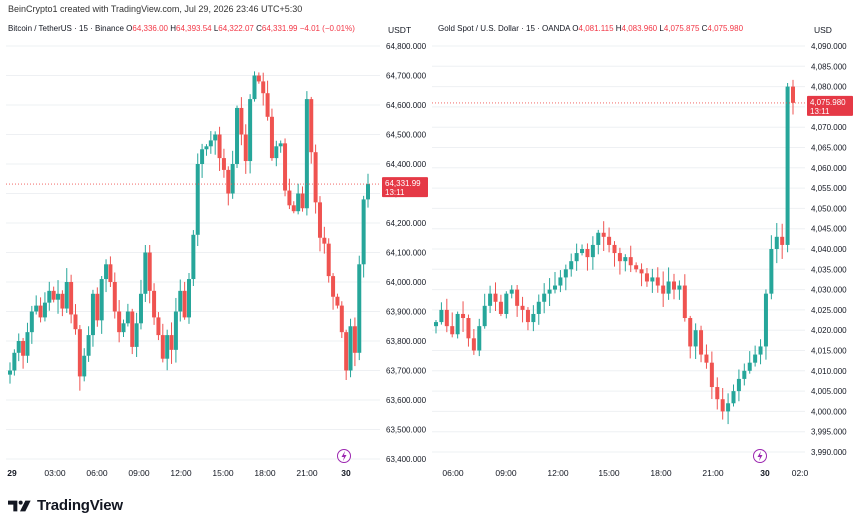 This screenshot has height=524, width=860. Describe the element at coordinates (506, 473) in the screenshot. I see `time-tick-label: 09:00` at that location.